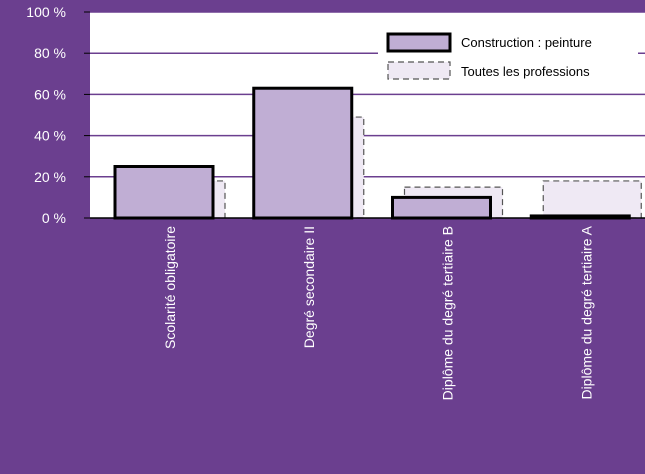  Describe the element at coordinates (448, 313) in the screenshot. I see `x-category-label: Diplôme du degré tertiaire B` at that location.